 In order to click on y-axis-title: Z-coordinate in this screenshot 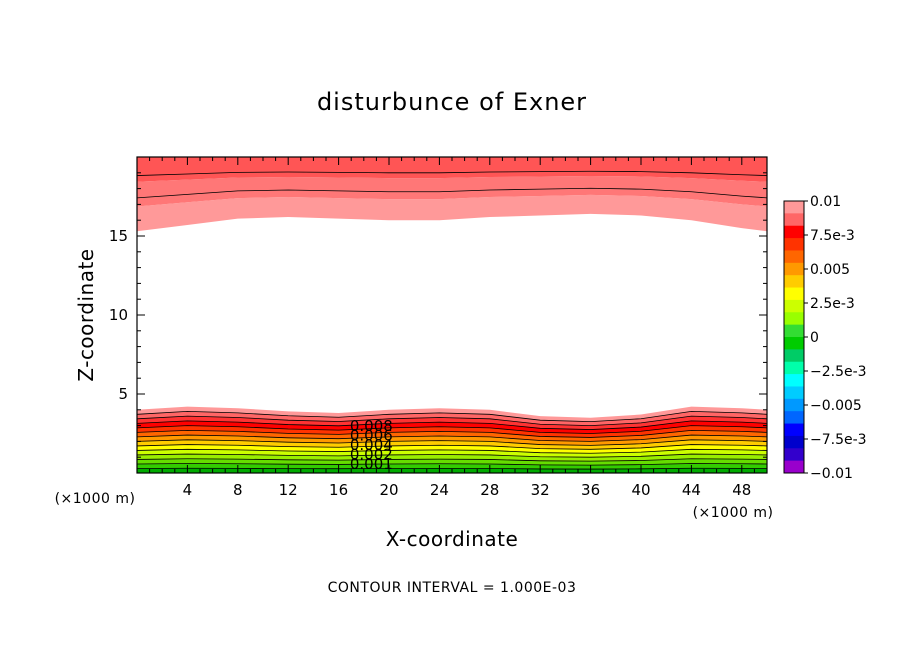, I will do `click(86, 314)`.